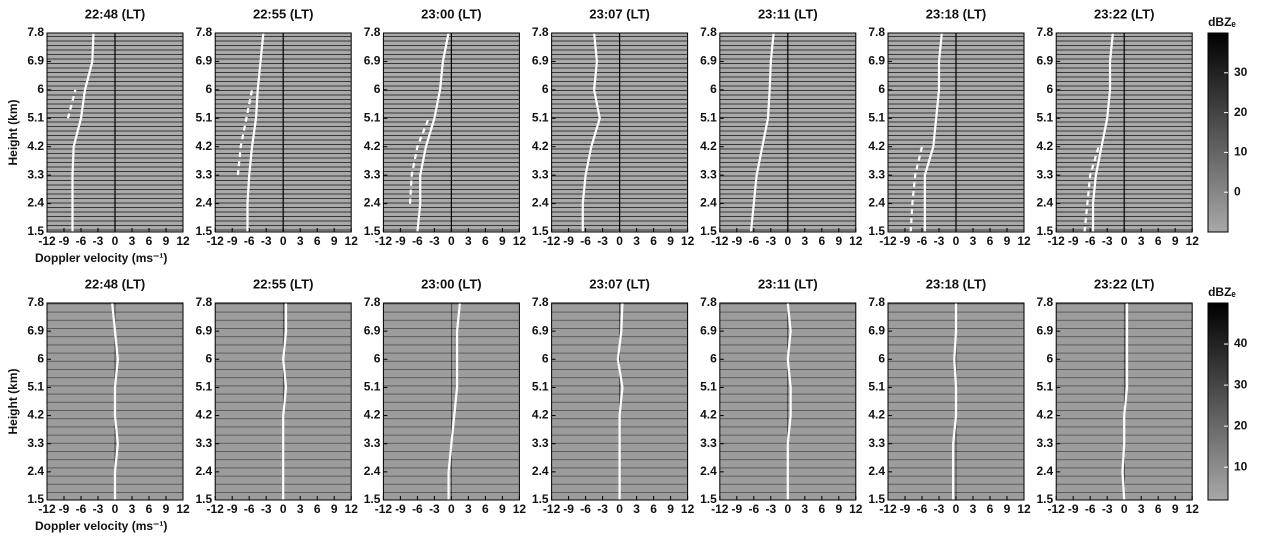 The width and height of the screenshot is (1262, 542). I want to click on x-axis-label: Doppler velocity (ms⁻¹), so click(101, 258).